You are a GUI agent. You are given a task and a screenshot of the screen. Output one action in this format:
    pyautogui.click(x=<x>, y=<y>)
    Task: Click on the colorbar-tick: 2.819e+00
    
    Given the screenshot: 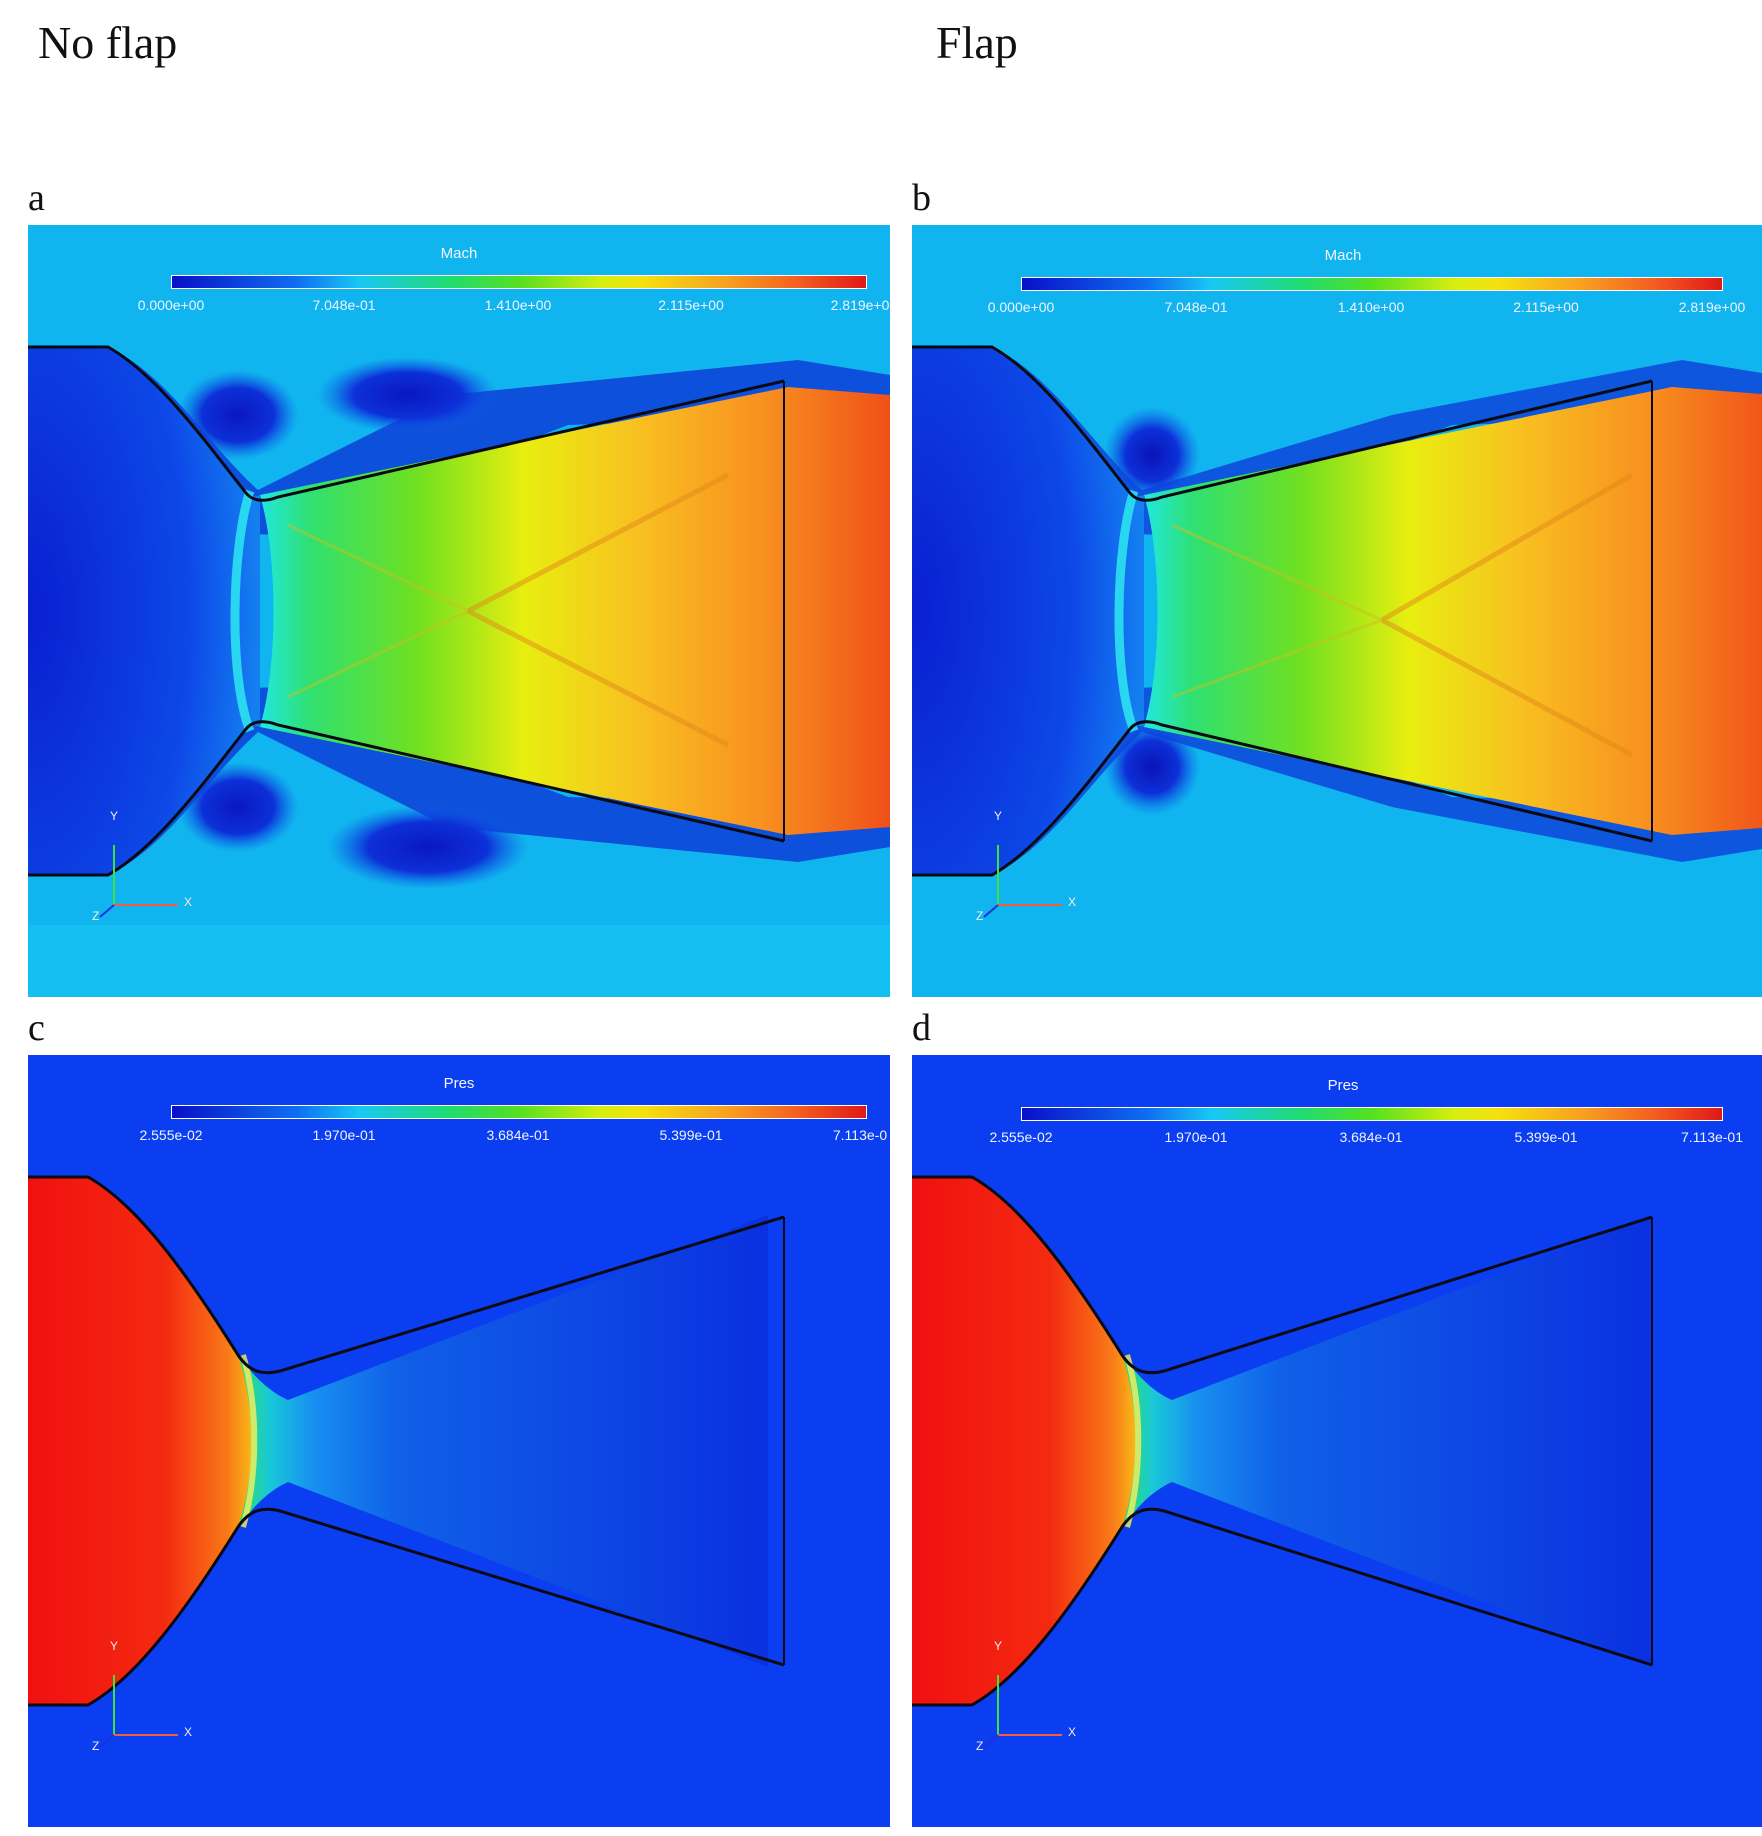 What is the action you would take?
    pyautogui.click(x=1712, y=307)
    